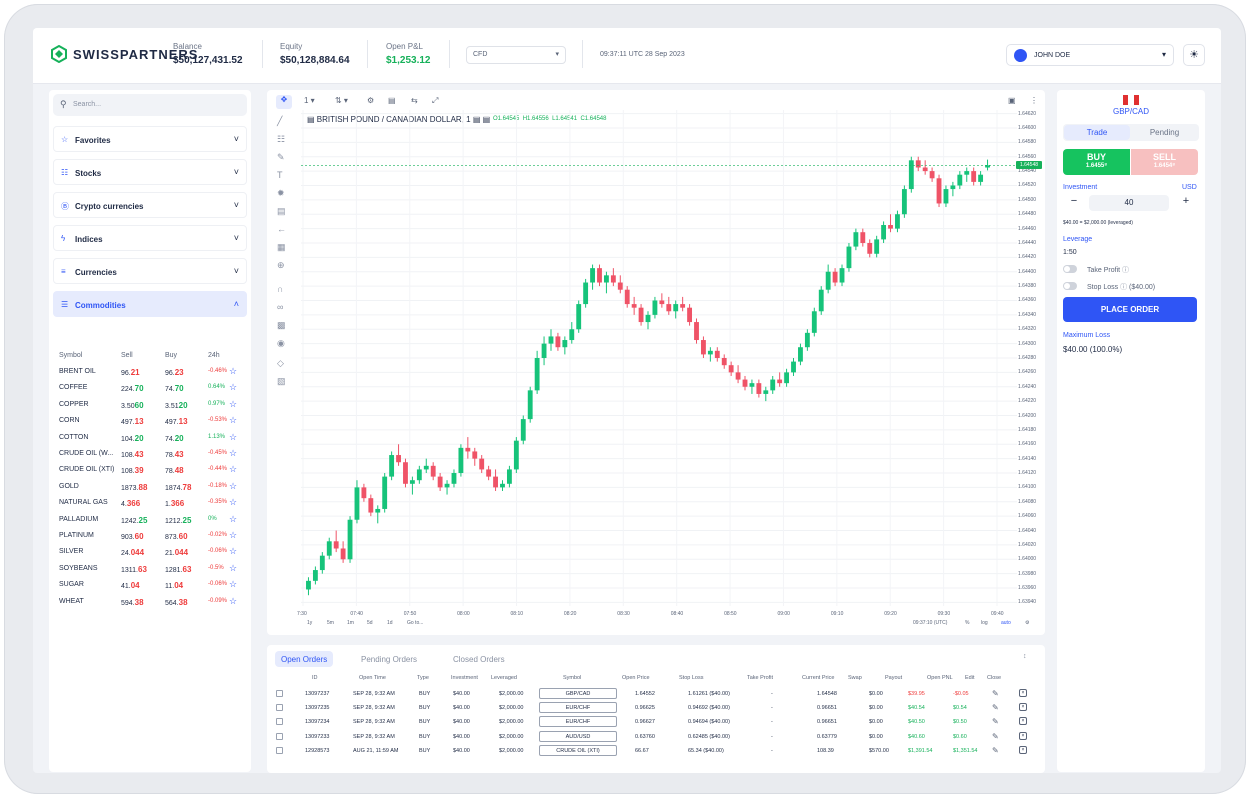  Describe the element at coordinates (152, 569) in the screenshot. I see `commodity-row: SOYBEANS 1311.63 1281.63 -0.5% ☆` at that location.